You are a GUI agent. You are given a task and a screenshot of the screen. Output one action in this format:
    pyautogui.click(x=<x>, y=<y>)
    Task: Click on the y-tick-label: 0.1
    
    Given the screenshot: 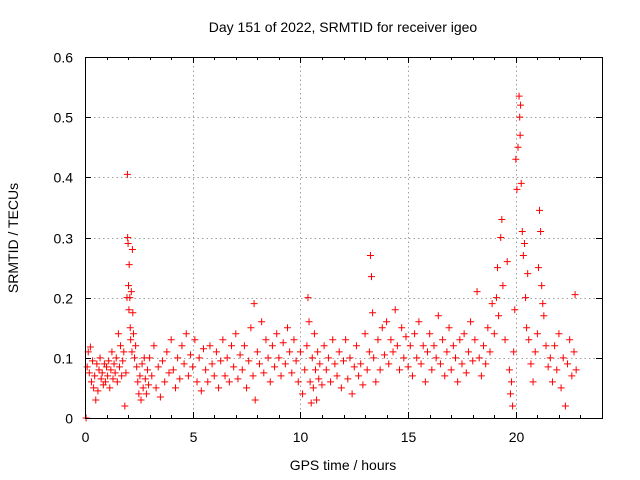 What is the action you would take?
    pyautogui.click(x=64, y=359)
    